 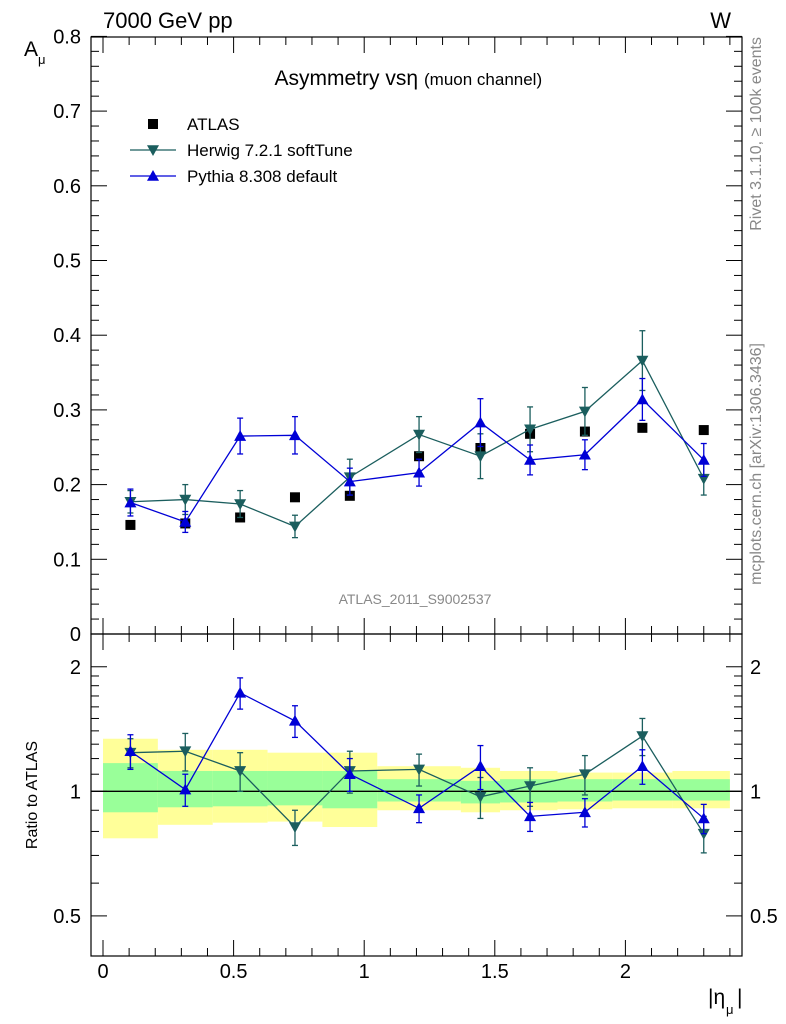 What do you see at coordinates (67, 560) in the screenshot?
I see `y-tick-label: 0.1` at bounding box center [67, 560].